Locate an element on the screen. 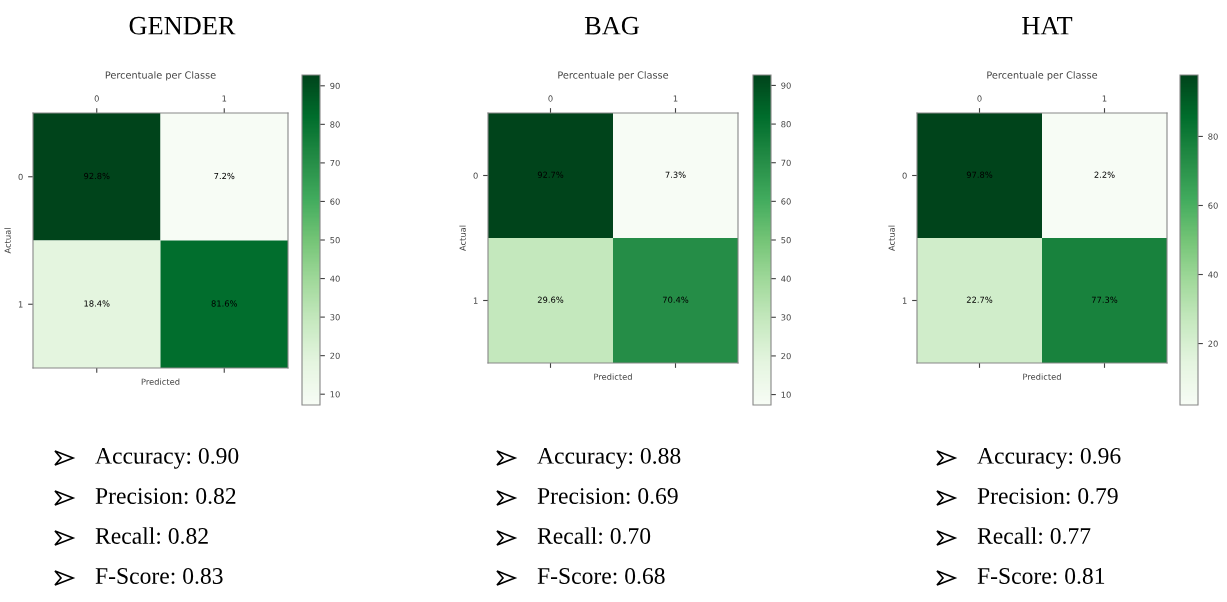 The width and height of the screenshot is (1227, 602). data-label: 18.4% is located at coordinates (97, 303).